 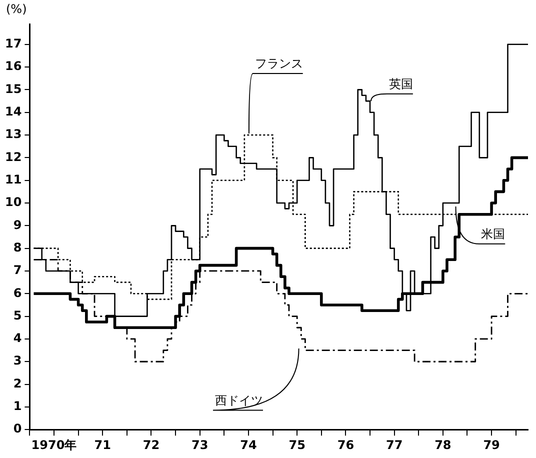 What do you see at coordinates (13, 66) in the screenshot?
I see `y-tick-label: 16` at bounding box center [13, 66].